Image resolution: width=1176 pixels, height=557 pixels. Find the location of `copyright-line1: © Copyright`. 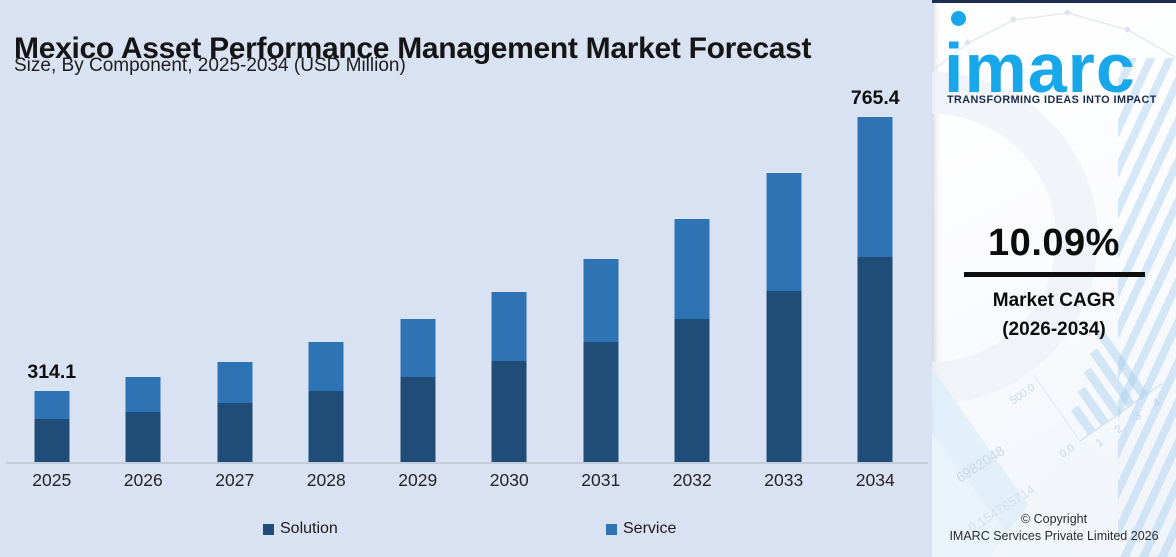

copyright-line1: © Copyright is located at coordinates (1054, 519).